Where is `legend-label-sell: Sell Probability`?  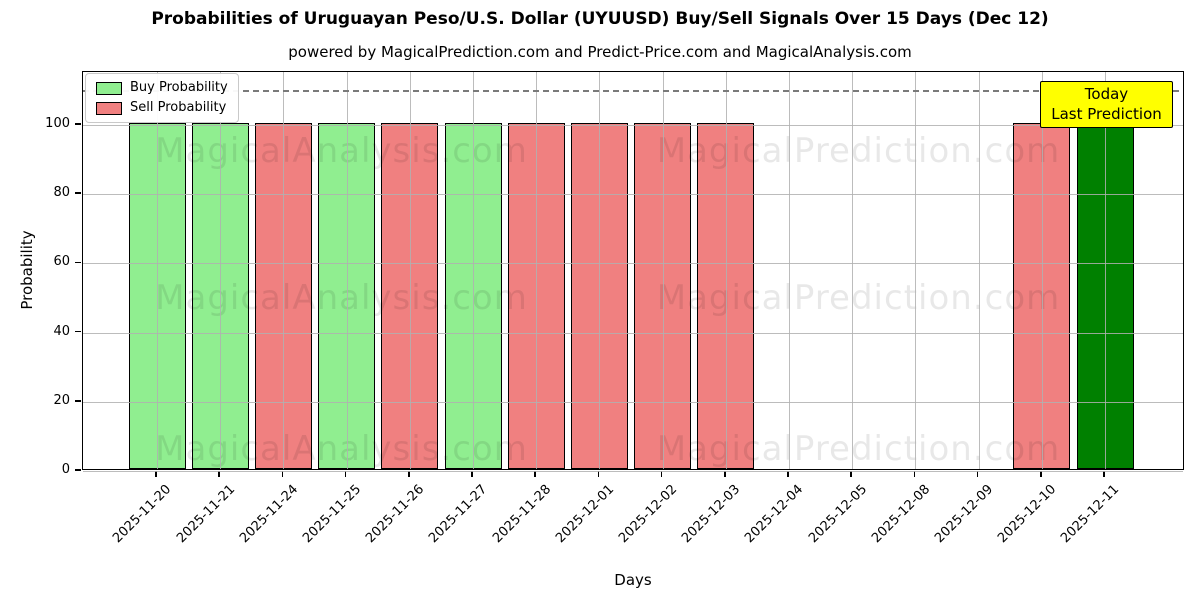
legend-label-sell: Sell Probability is located at coordinates (178, 107).